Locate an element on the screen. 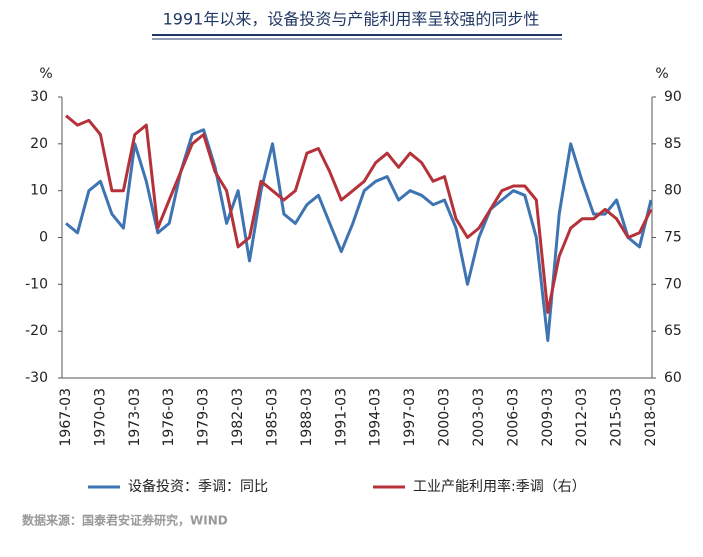 This screenshot has height=557, width=703. y2-tick-label: 75 is located at coordinates (673, 238).